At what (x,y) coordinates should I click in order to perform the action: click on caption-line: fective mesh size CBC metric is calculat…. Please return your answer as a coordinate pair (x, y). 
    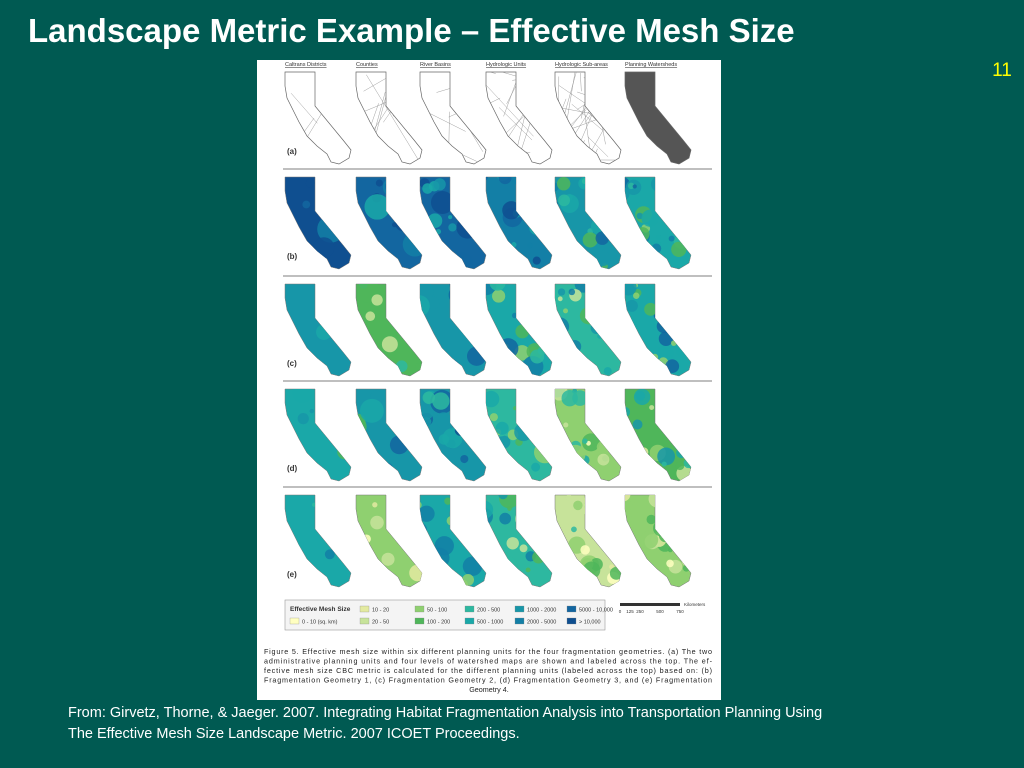
    Looking at the image, I should click on (488, 670).